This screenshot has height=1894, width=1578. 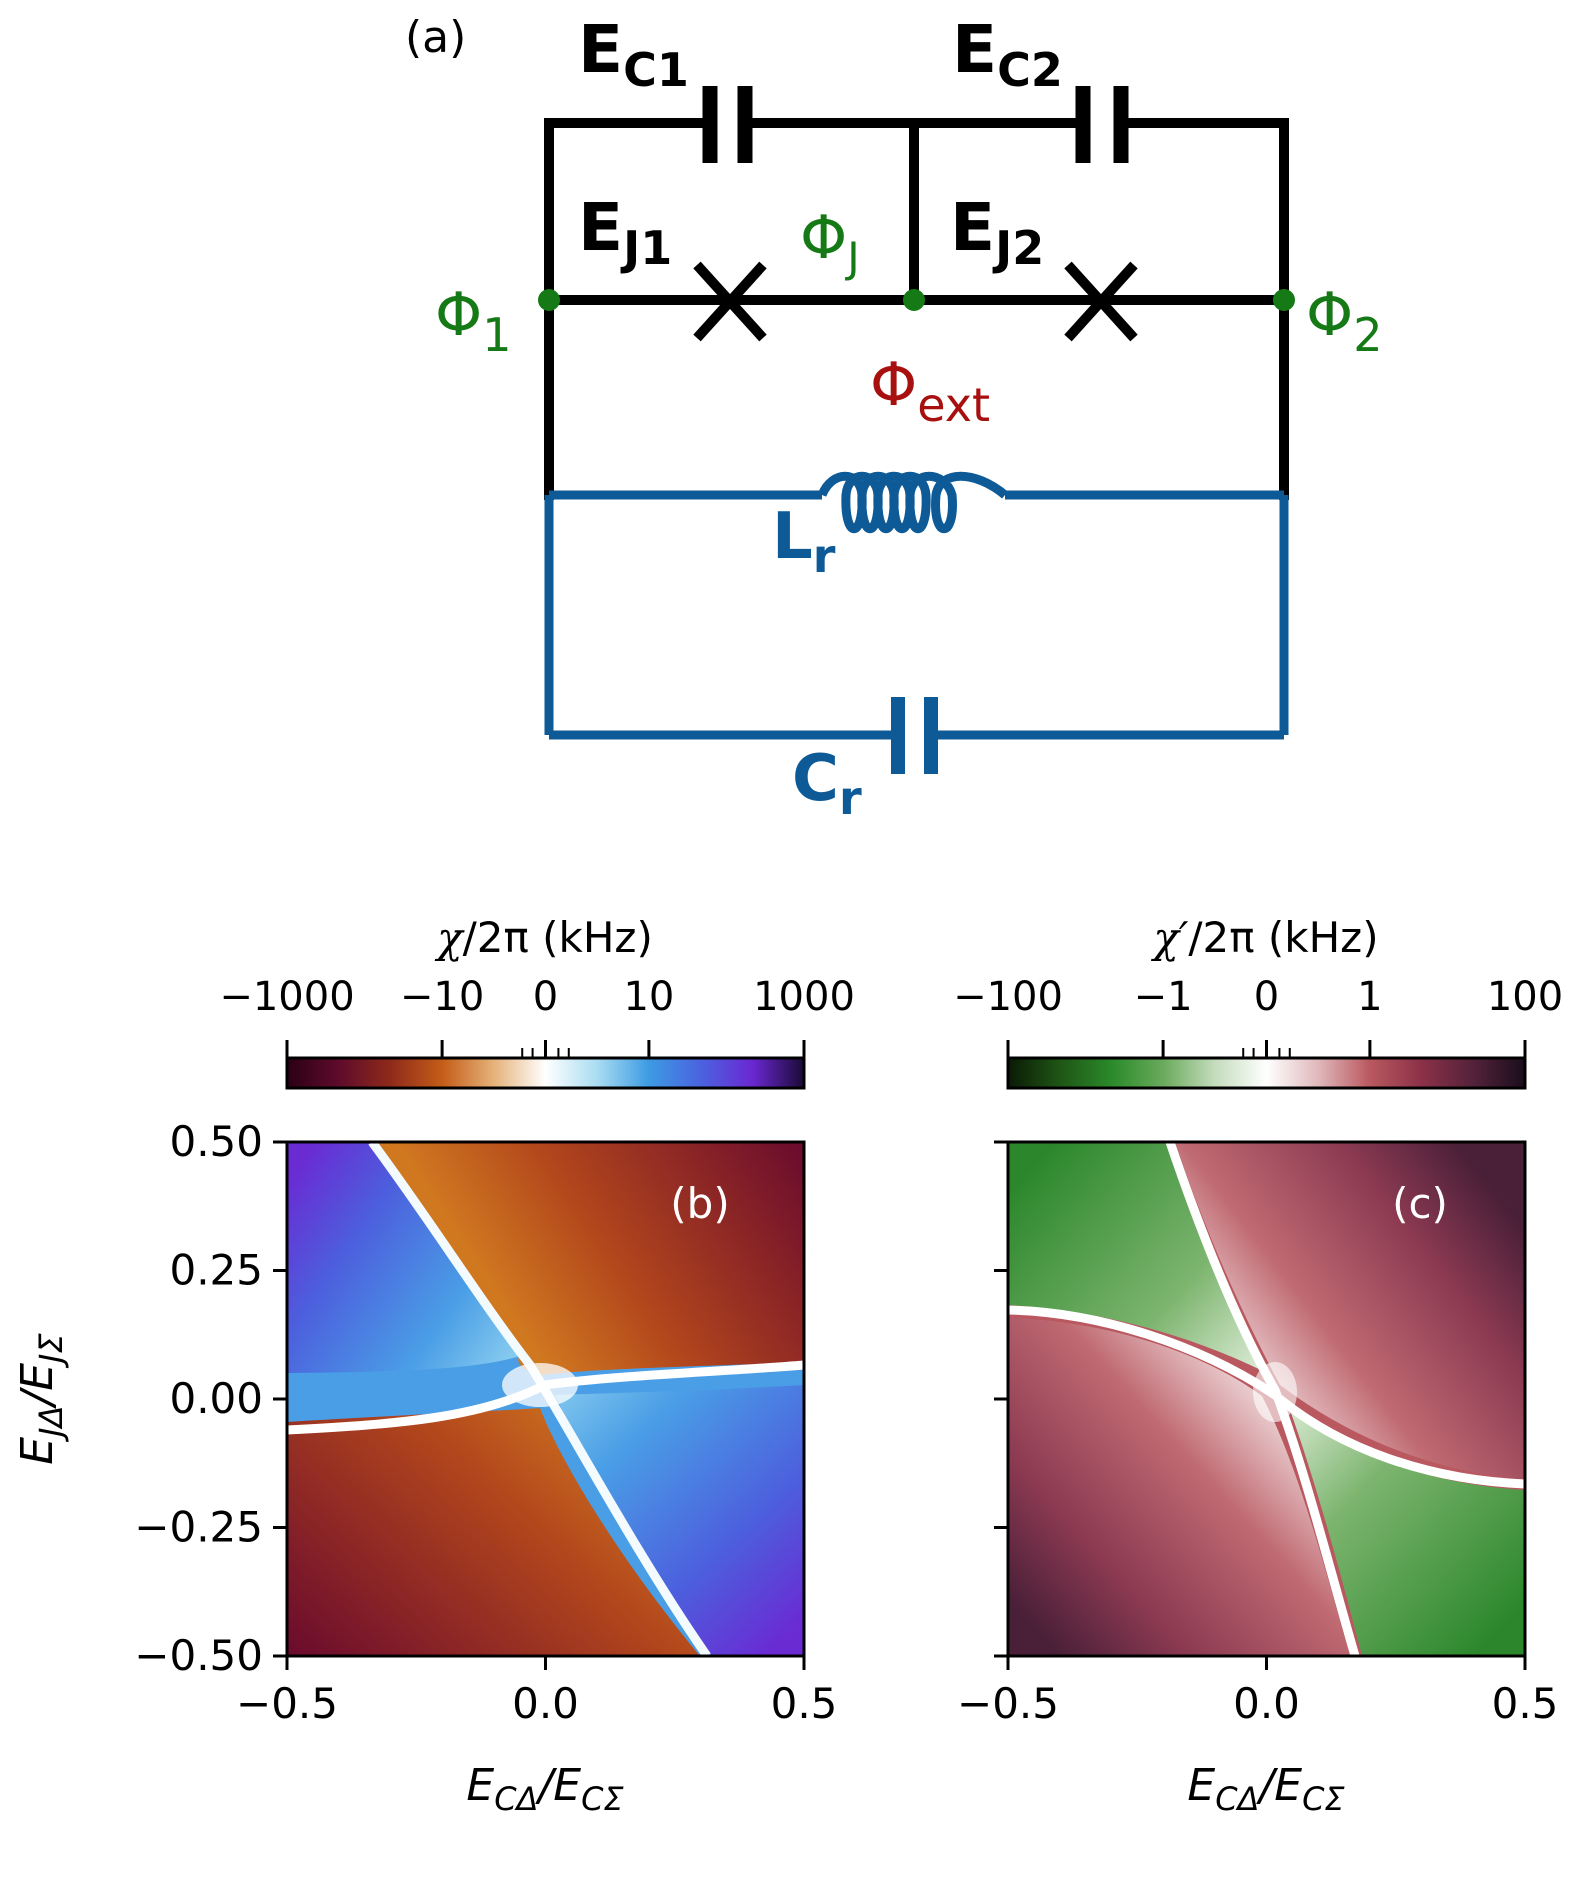 I want to click on heatmap-b-region-top-left, so click(x=403, y=1257).